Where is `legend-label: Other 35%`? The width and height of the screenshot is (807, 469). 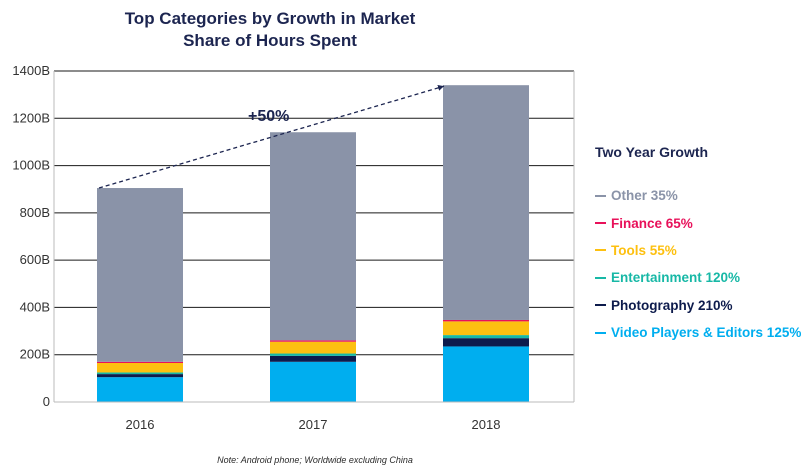 legend-label: Other 35% is located at coordinates (644, 196).